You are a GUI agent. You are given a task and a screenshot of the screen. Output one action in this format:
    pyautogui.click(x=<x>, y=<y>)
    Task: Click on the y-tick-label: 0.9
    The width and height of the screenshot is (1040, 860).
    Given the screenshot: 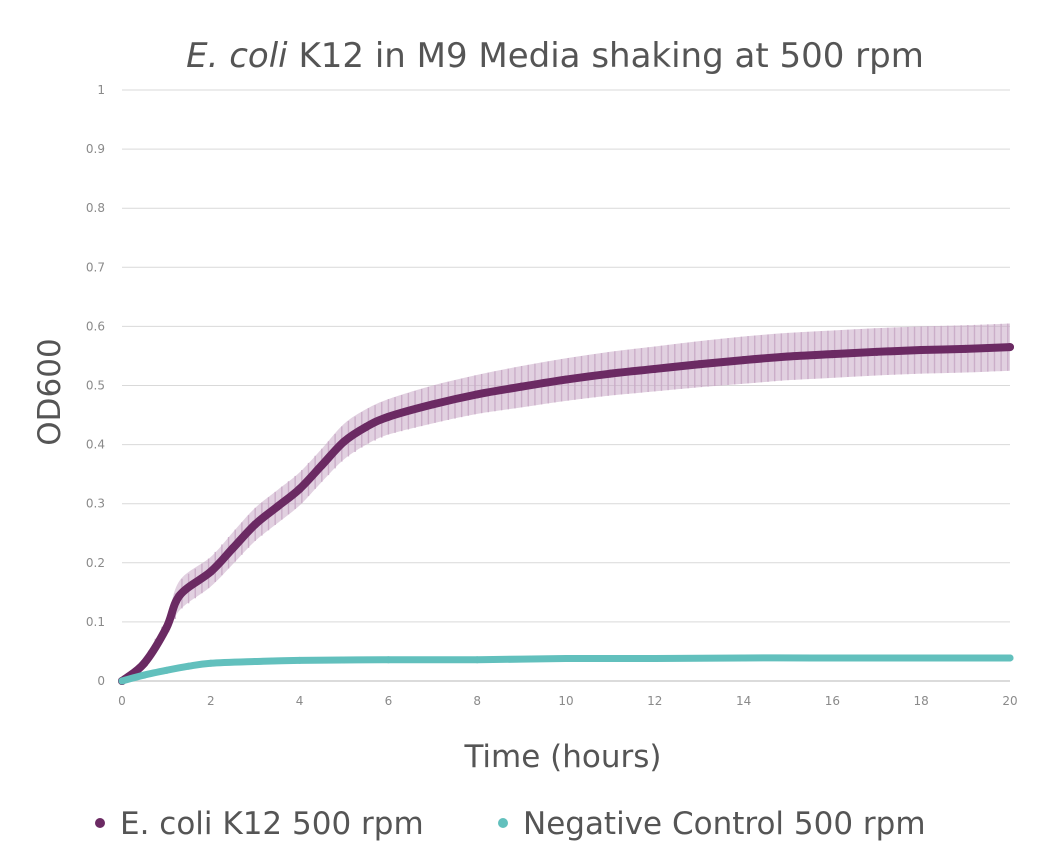 What is the action you would take?
    pyautogui.click(x=95, y=149)
    